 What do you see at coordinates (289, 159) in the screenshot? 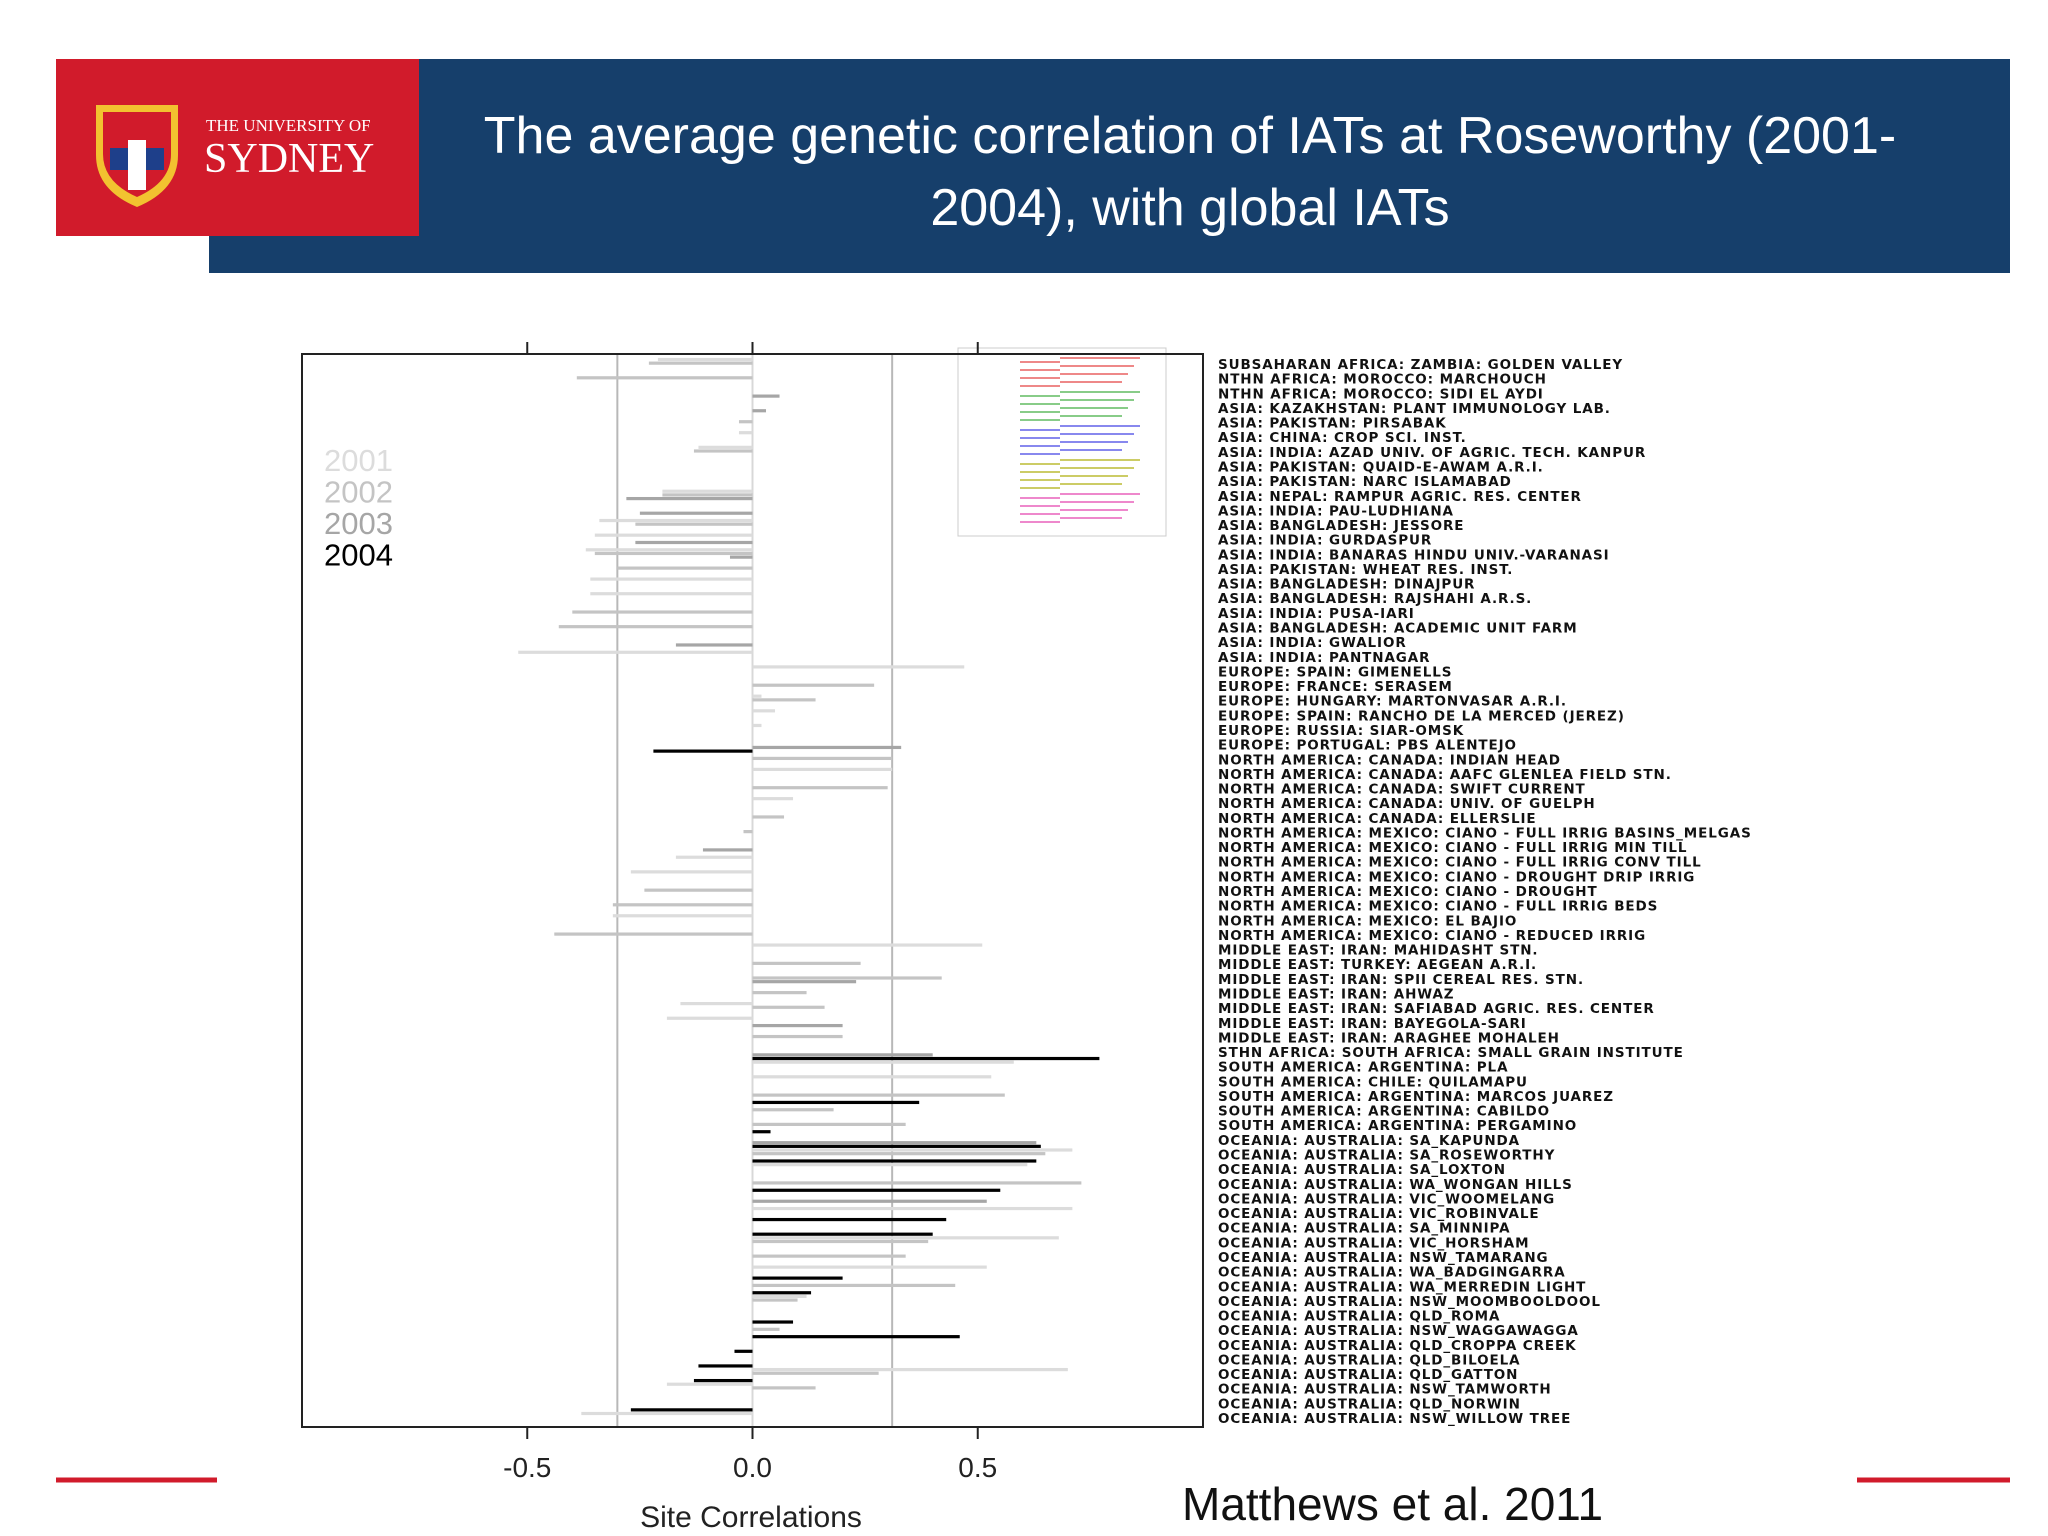
I see `logo-text: SYDNEY` at bounding box center [289, 159].